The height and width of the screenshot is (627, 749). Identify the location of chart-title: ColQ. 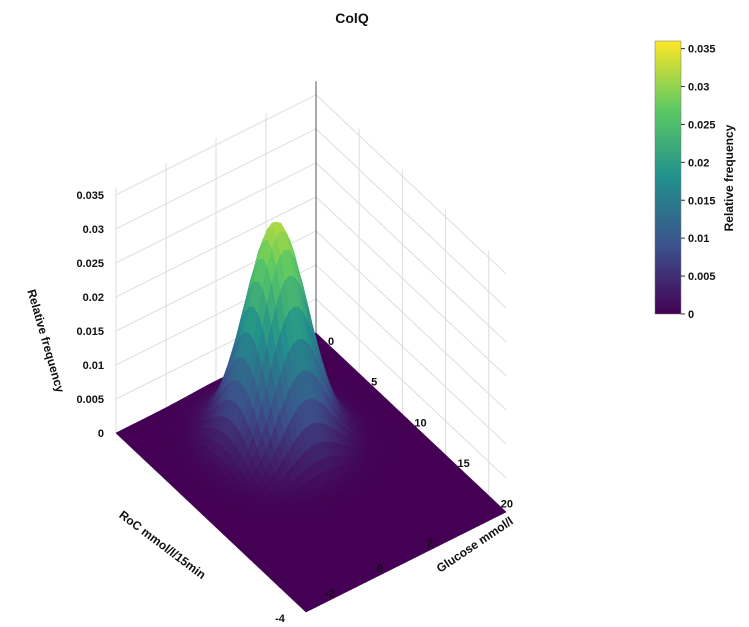
(352, 18).